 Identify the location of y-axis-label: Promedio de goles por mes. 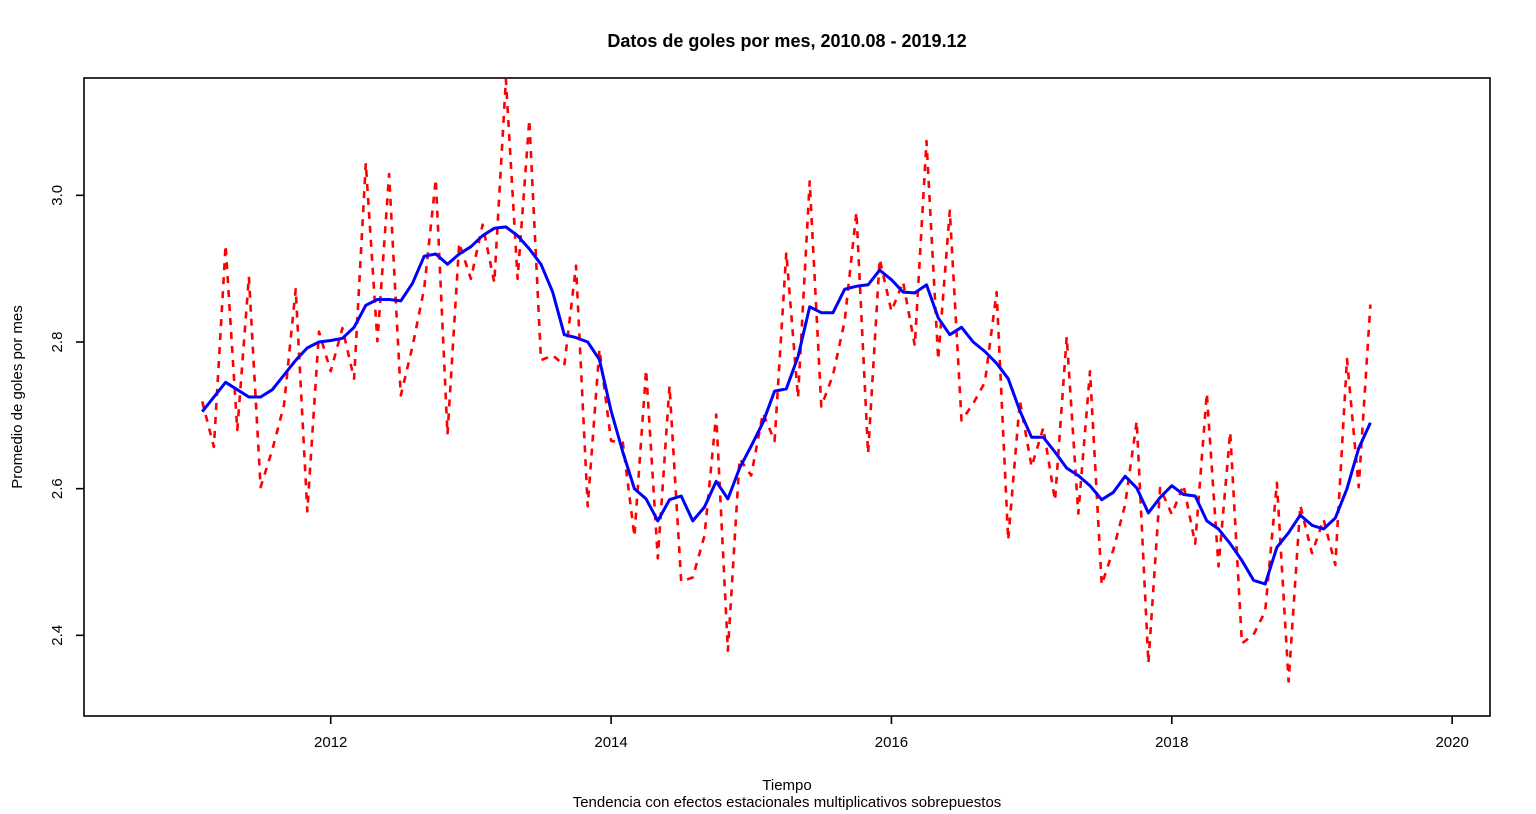
(17, 396).